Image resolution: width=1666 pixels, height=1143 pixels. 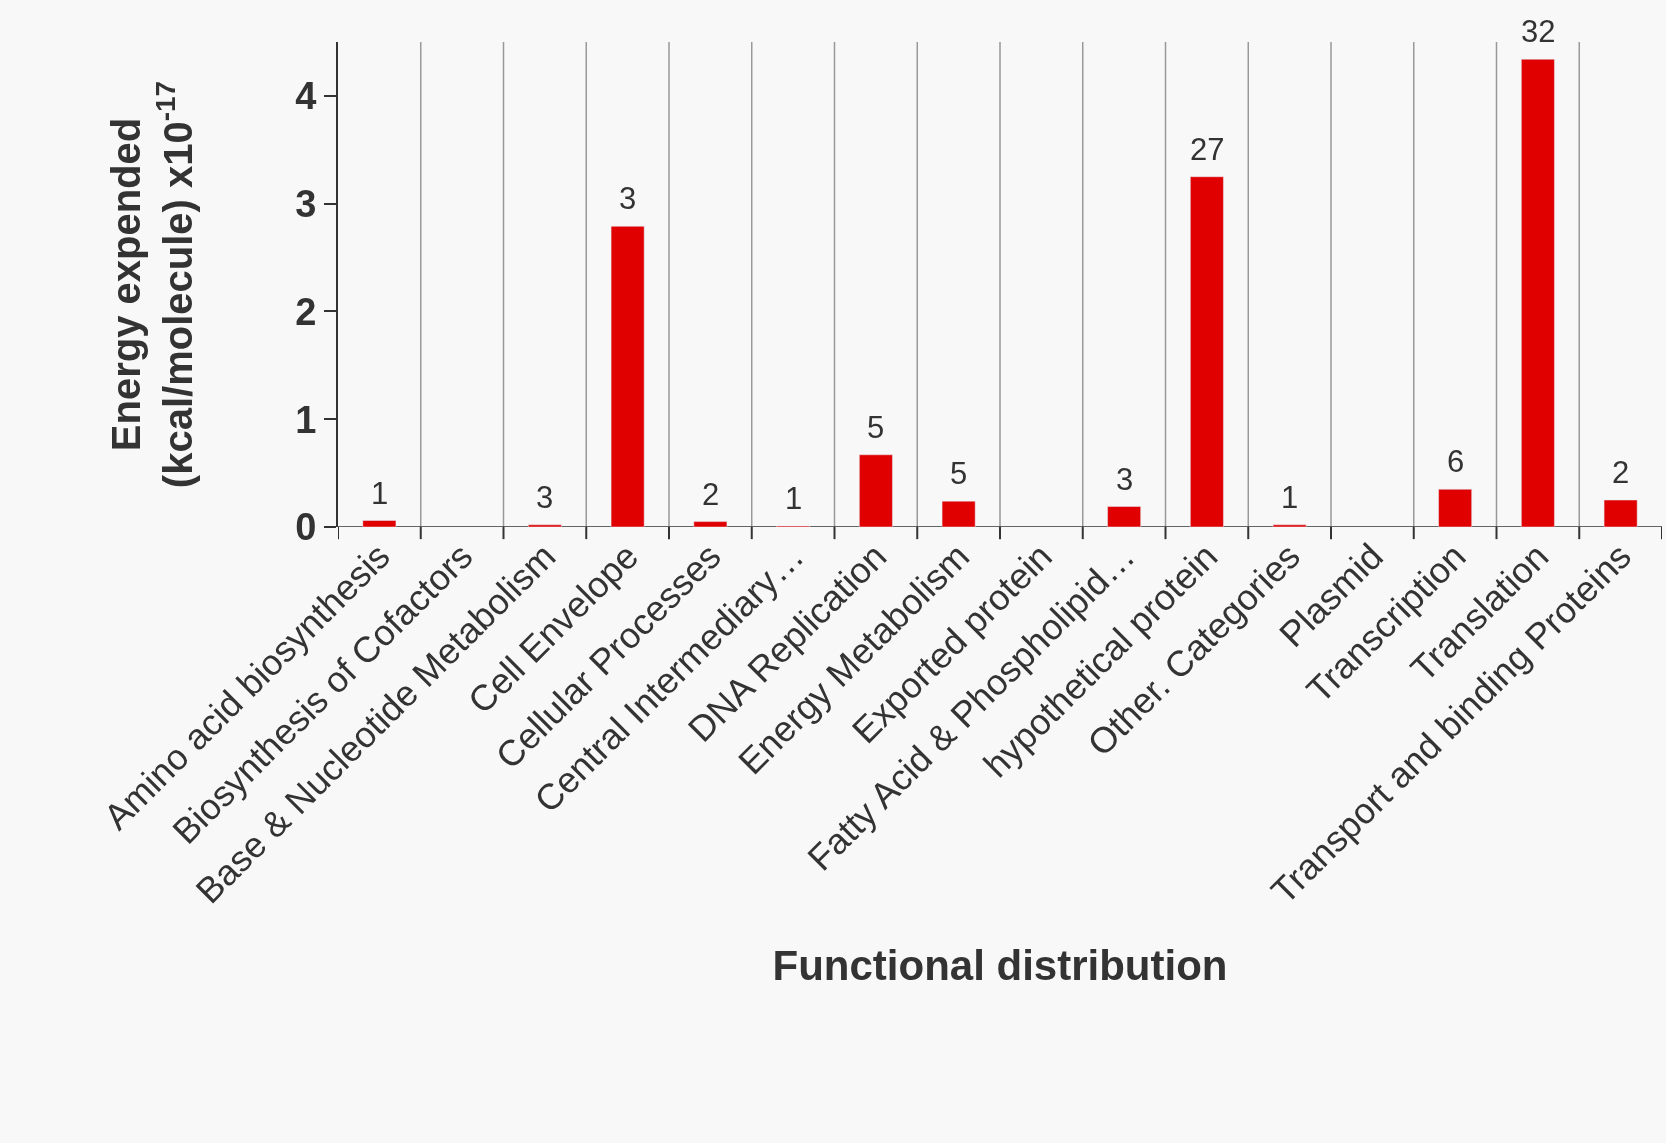 What do you see at coordinates (1207, 149) in the screenshot?
I see `annotation: 27` at bounding box center [1207, 149].